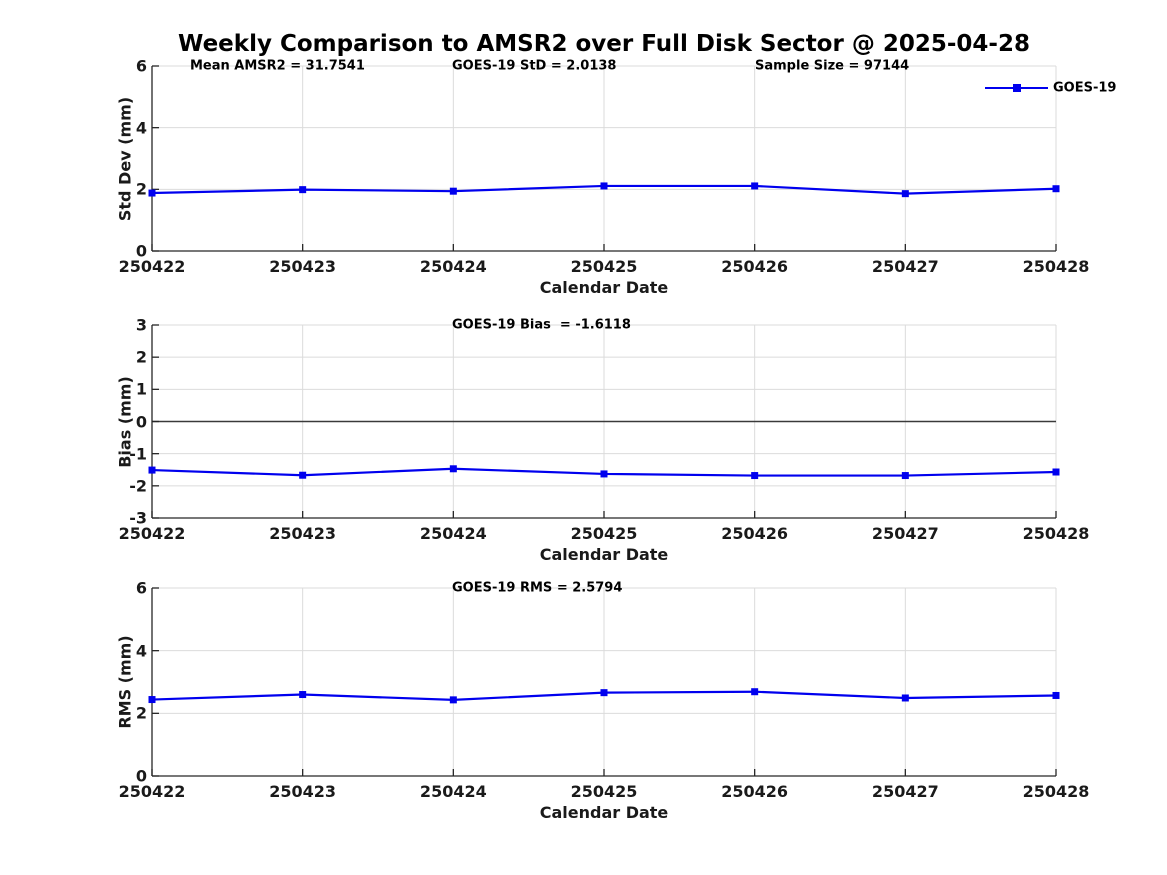  What do you see at coordinates (125, 682) in the screenshot?
I see `y-axis-label: RMS (mm)` at bounding box center [125, 682].